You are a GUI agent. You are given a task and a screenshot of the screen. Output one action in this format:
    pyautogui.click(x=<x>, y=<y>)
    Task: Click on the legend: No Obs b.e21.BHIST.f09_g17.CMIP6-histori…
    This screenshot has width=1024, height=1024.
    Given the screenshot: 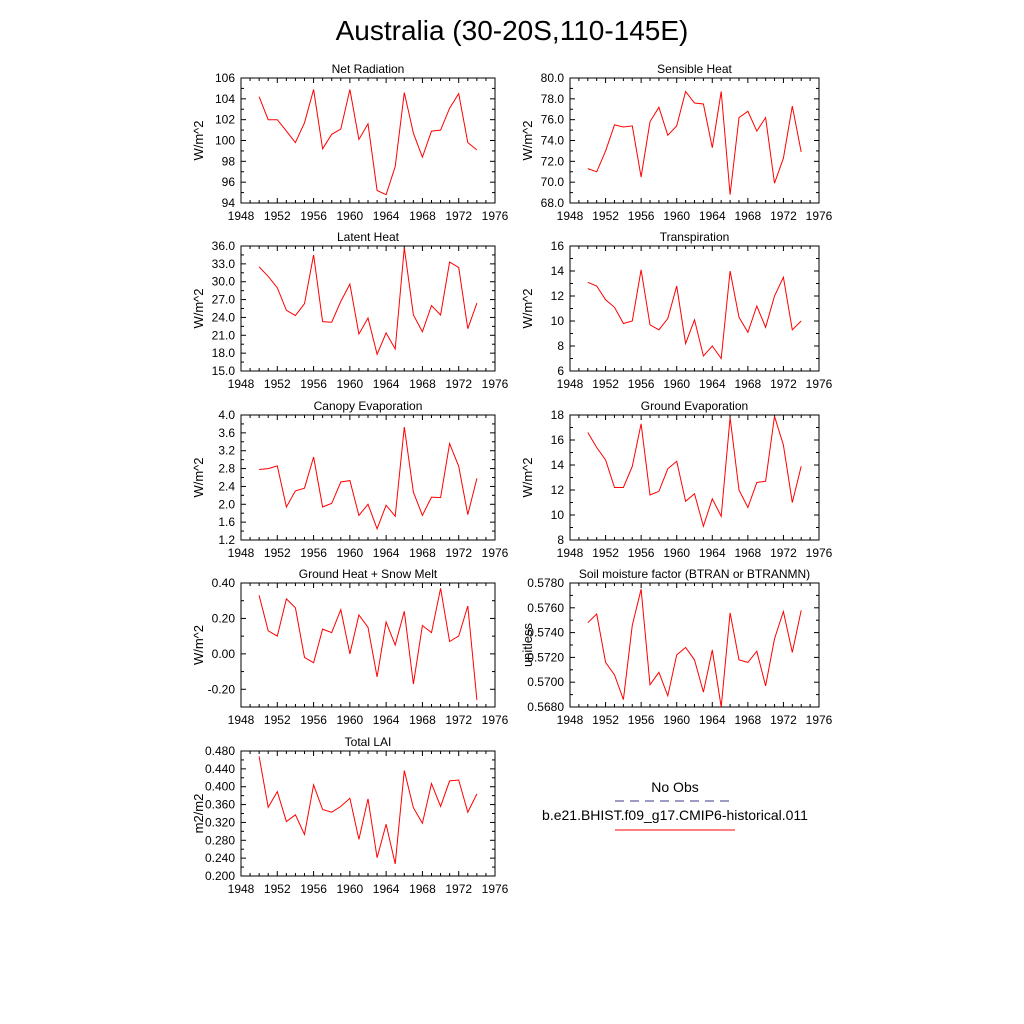 What is the action you would take?
    pyautogui.click(x=675, y=805)
    